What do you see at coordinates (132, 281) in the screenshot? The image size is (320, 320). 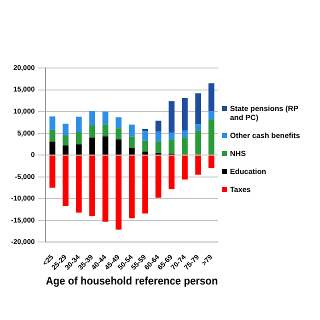 I see `x-axis-title: Age of household reference person` at bounding box center [132, 281].